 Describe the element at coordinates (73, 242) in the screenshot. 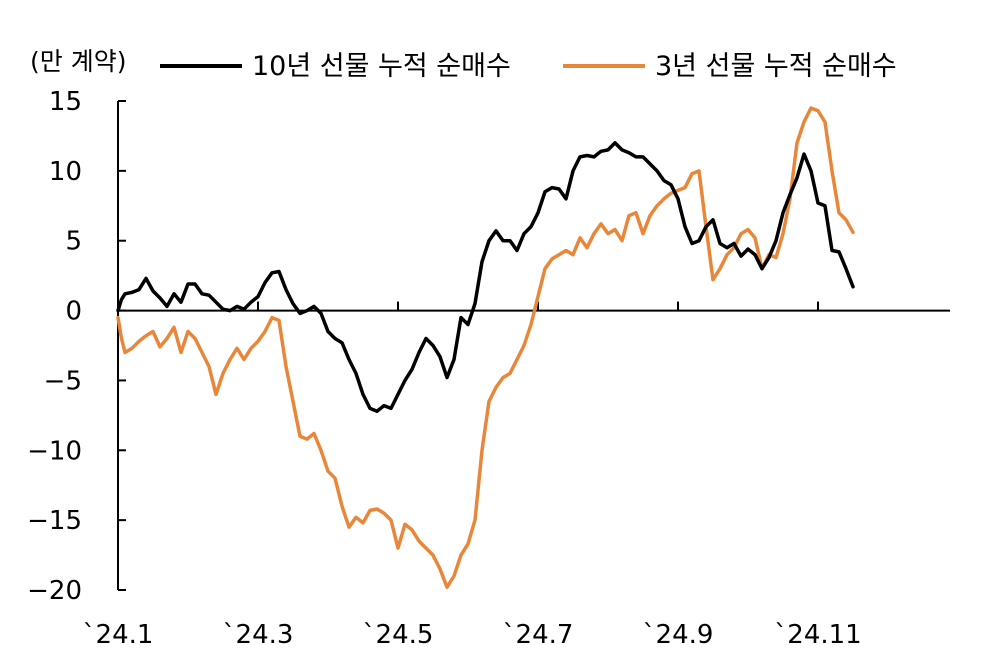

I see `y-tick-label: 5` at that location.